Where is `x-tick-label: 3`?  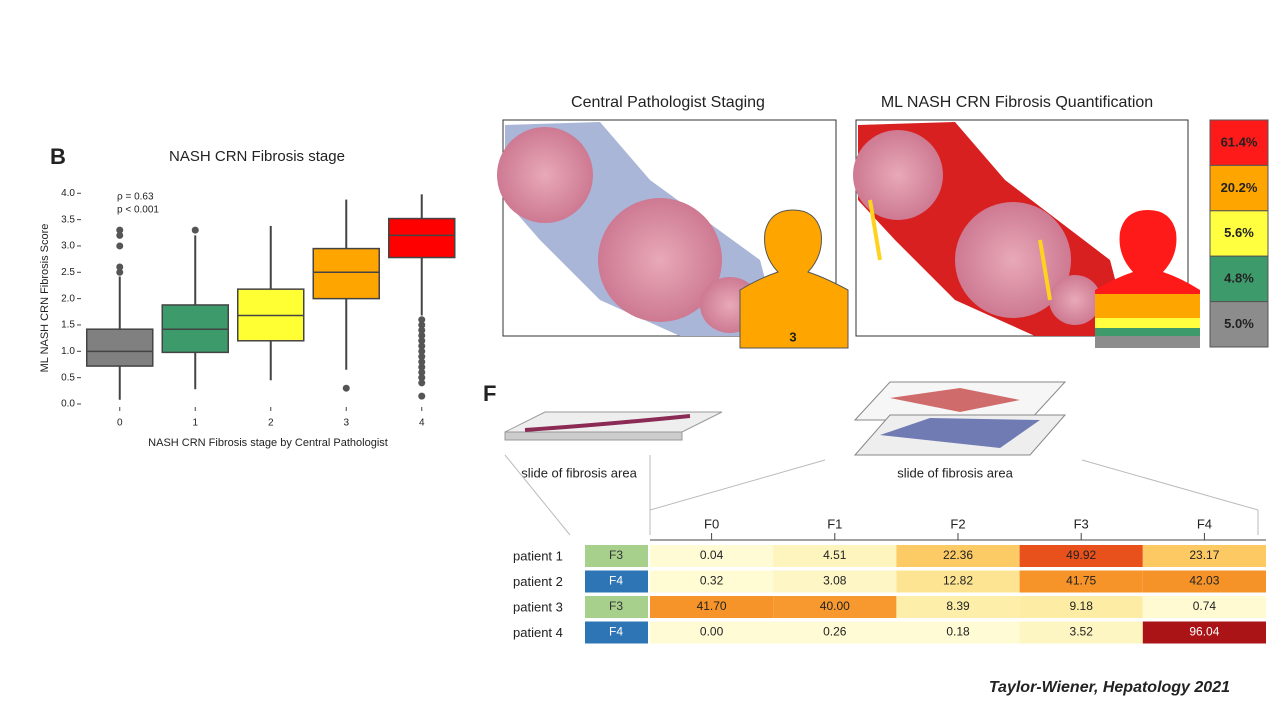 x-tick-label: 3 is located at coordinates (346, 423).